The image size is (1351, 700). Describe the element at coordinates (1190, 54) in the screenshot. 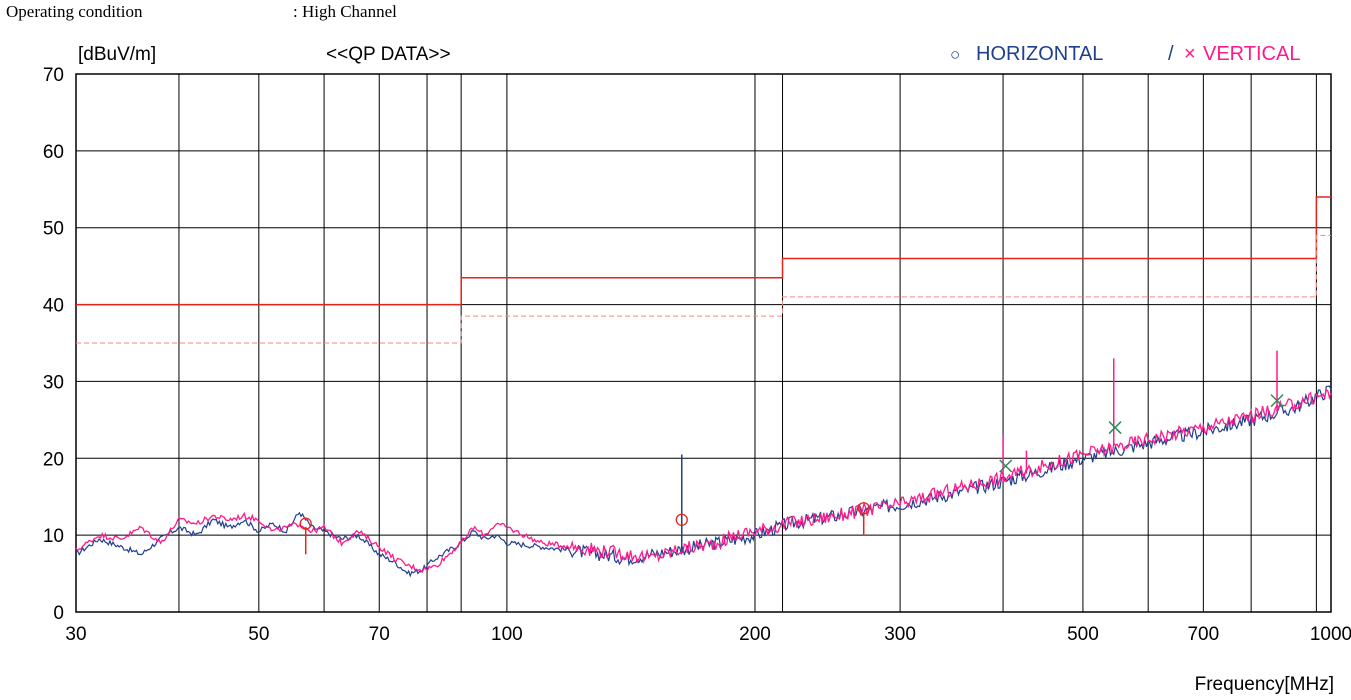

I see `legend-vertical-marker: ×` at that location.